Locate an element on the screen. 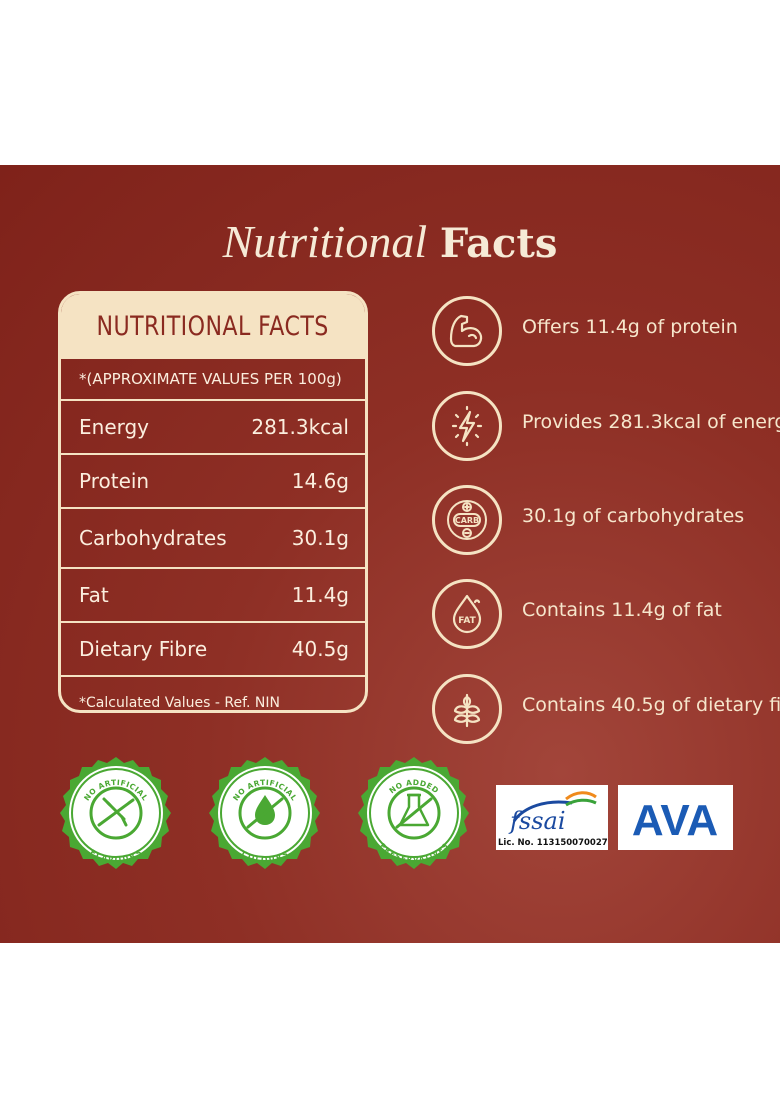  feature-text: Contains 40.5g of dietary fibre is located at coordinates (651, 705).